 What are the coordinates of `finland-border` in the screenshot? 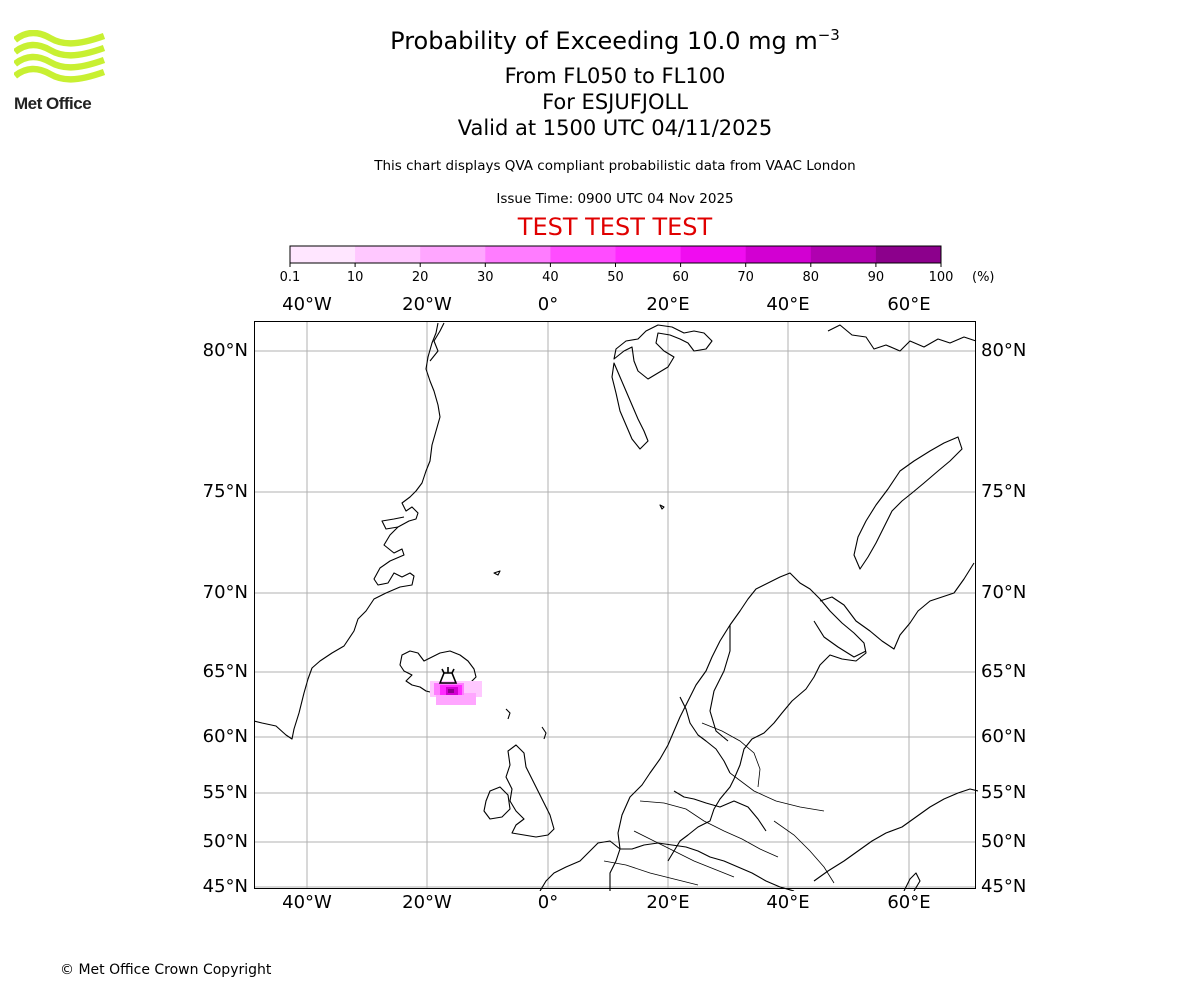 It's located at (720, 683).